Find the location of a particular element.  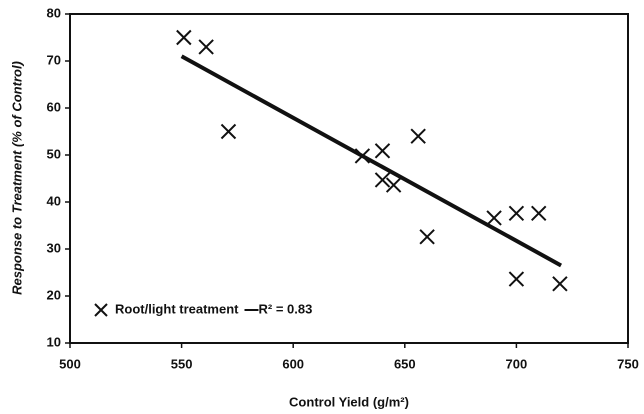

y-tick-label: 20 is located at coordinates (54, 294).